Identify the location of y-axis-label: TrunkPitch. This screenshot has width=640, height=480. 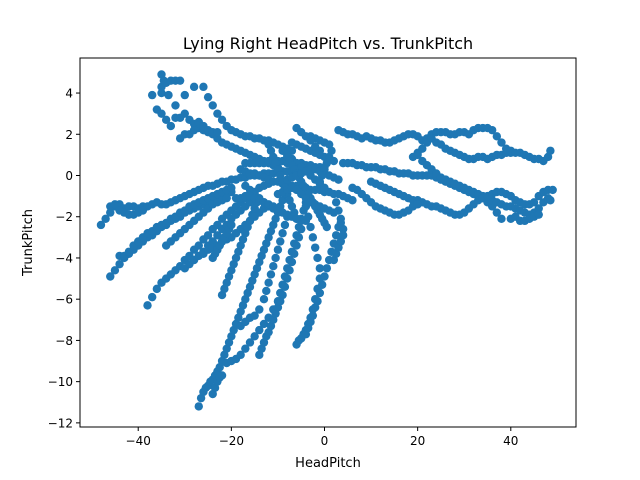
(28, 243).